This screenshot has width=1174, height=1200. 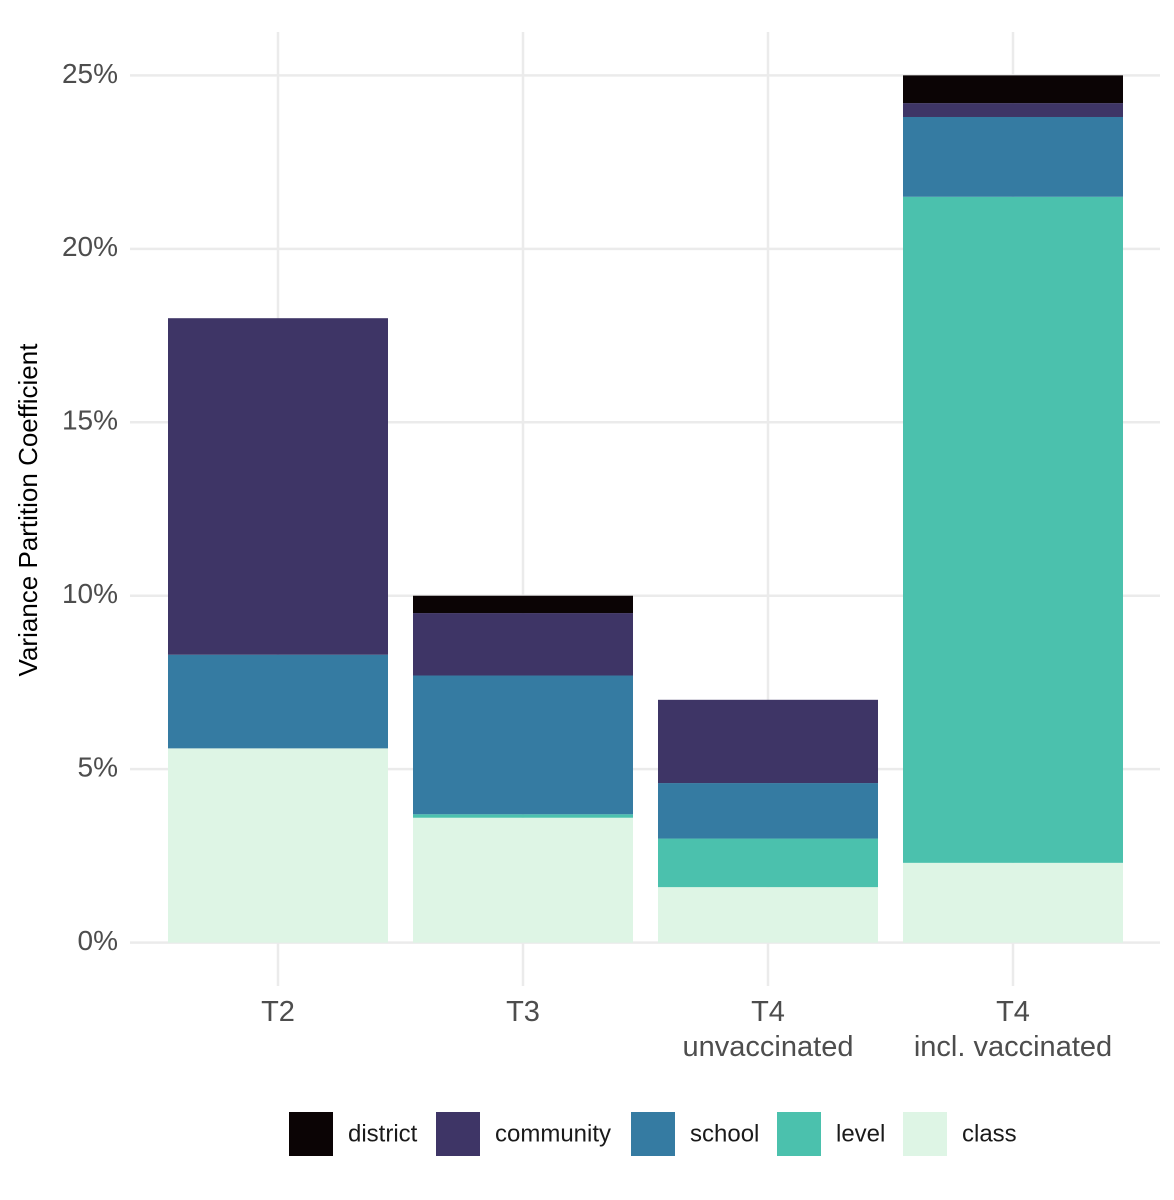 I want to click on y-tick-label: 10%, so click(x=90, y=593).